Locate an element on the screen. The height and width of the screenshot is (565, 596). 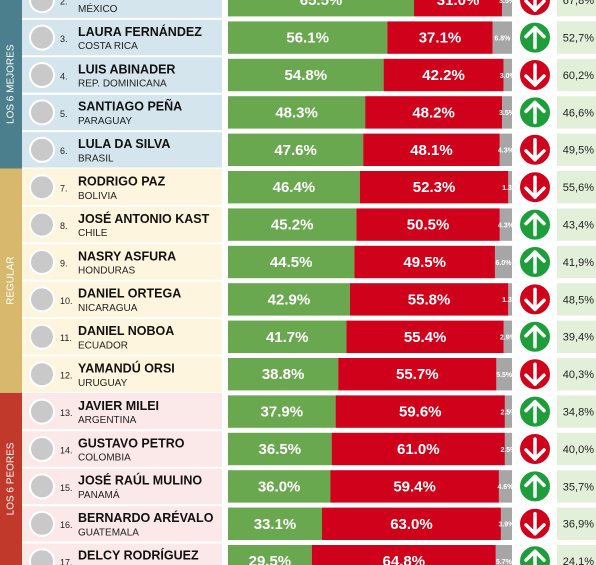
disapprove-label: 55.4% is located at coordinates (425, 337).